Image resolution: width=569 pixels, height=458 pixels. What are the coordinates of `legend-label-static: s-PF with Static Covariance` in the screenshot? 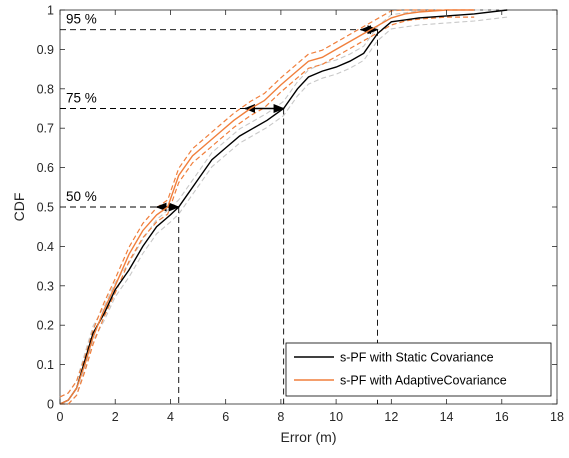 It's located at (417, 358).